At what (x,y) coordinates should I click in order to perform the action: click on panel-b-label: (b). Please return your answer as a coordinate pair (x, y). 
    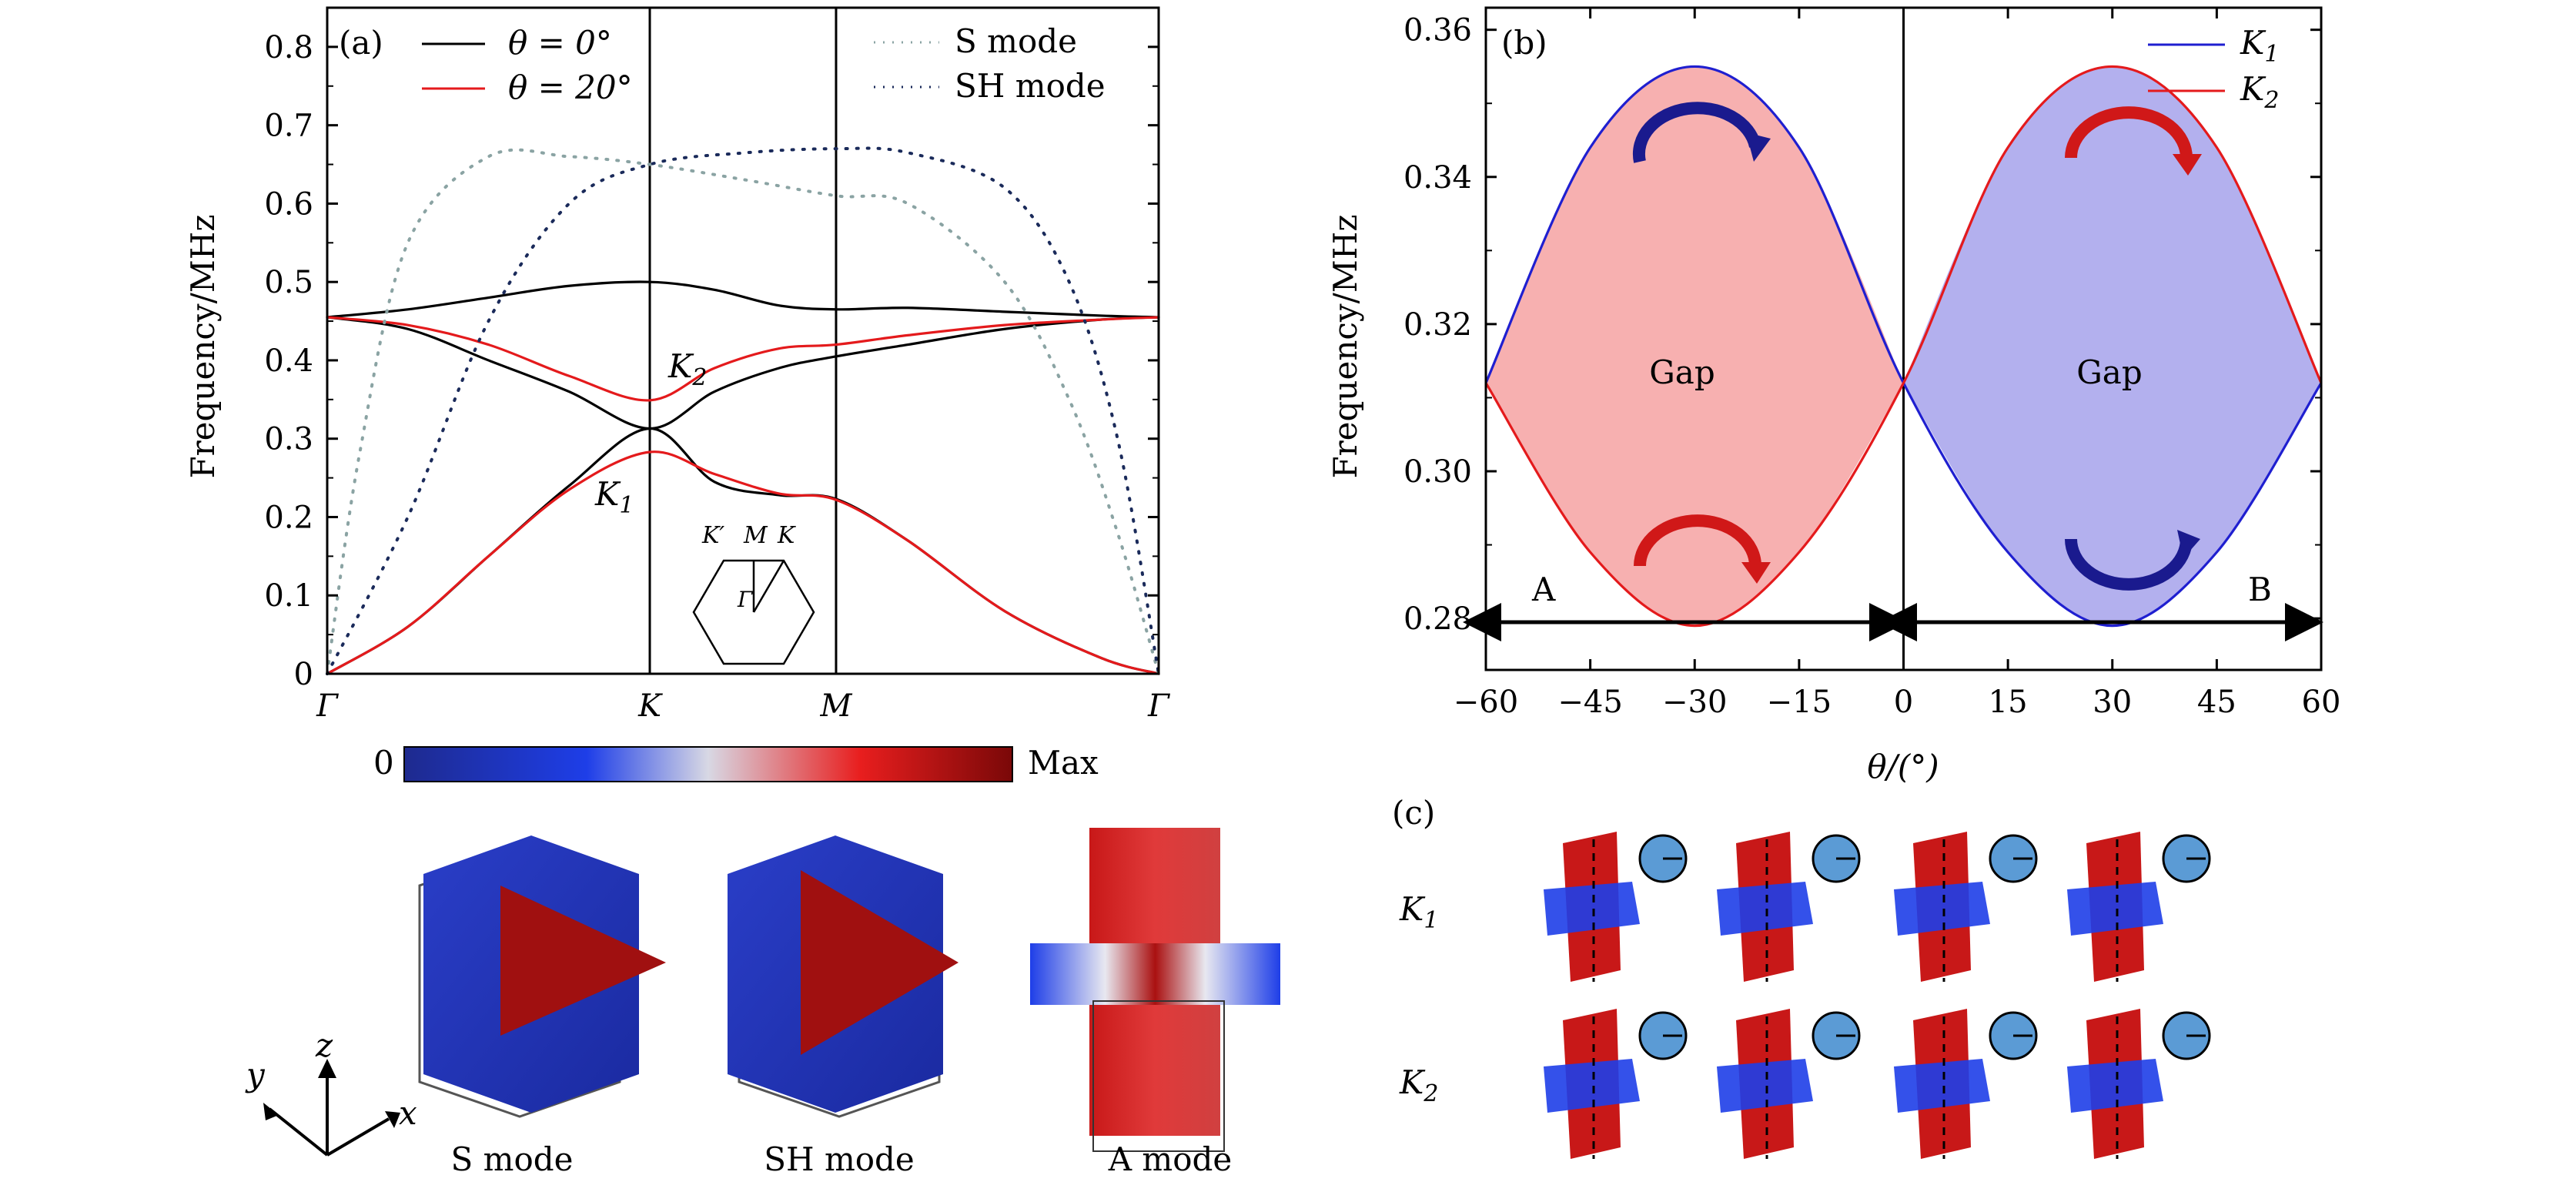
    Looking at the image, I should click on (1524, 43).